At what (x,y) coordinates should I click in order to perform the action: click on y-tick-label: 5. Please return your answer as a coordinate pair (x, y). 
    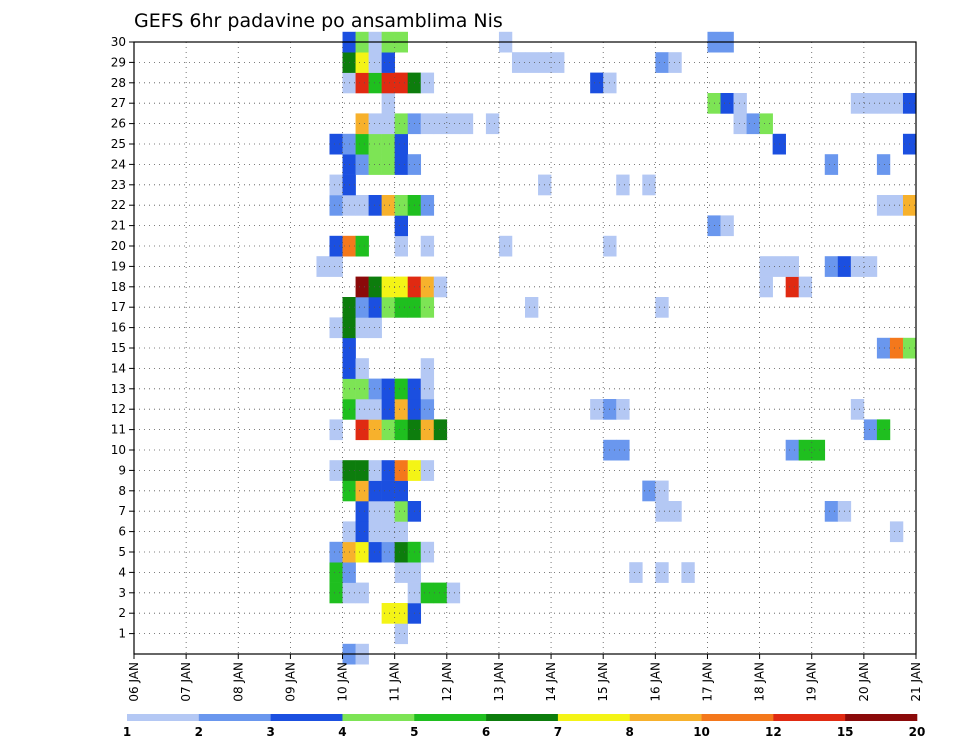
    Looking at the image, I should click on (122, 552).